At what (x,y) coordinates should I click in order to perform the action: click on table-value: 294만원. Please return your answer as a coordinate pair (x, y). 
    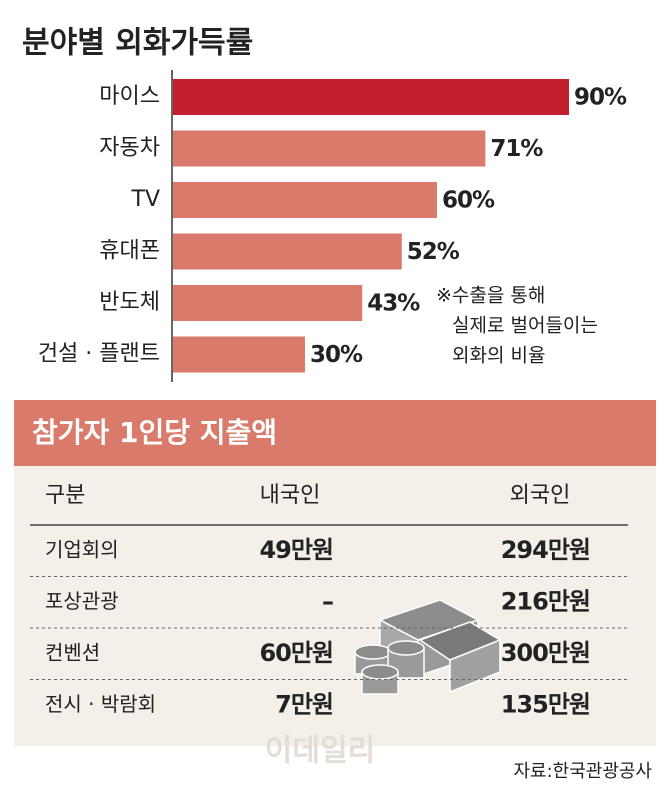
    Looking at the image, I should click on (545, 550).